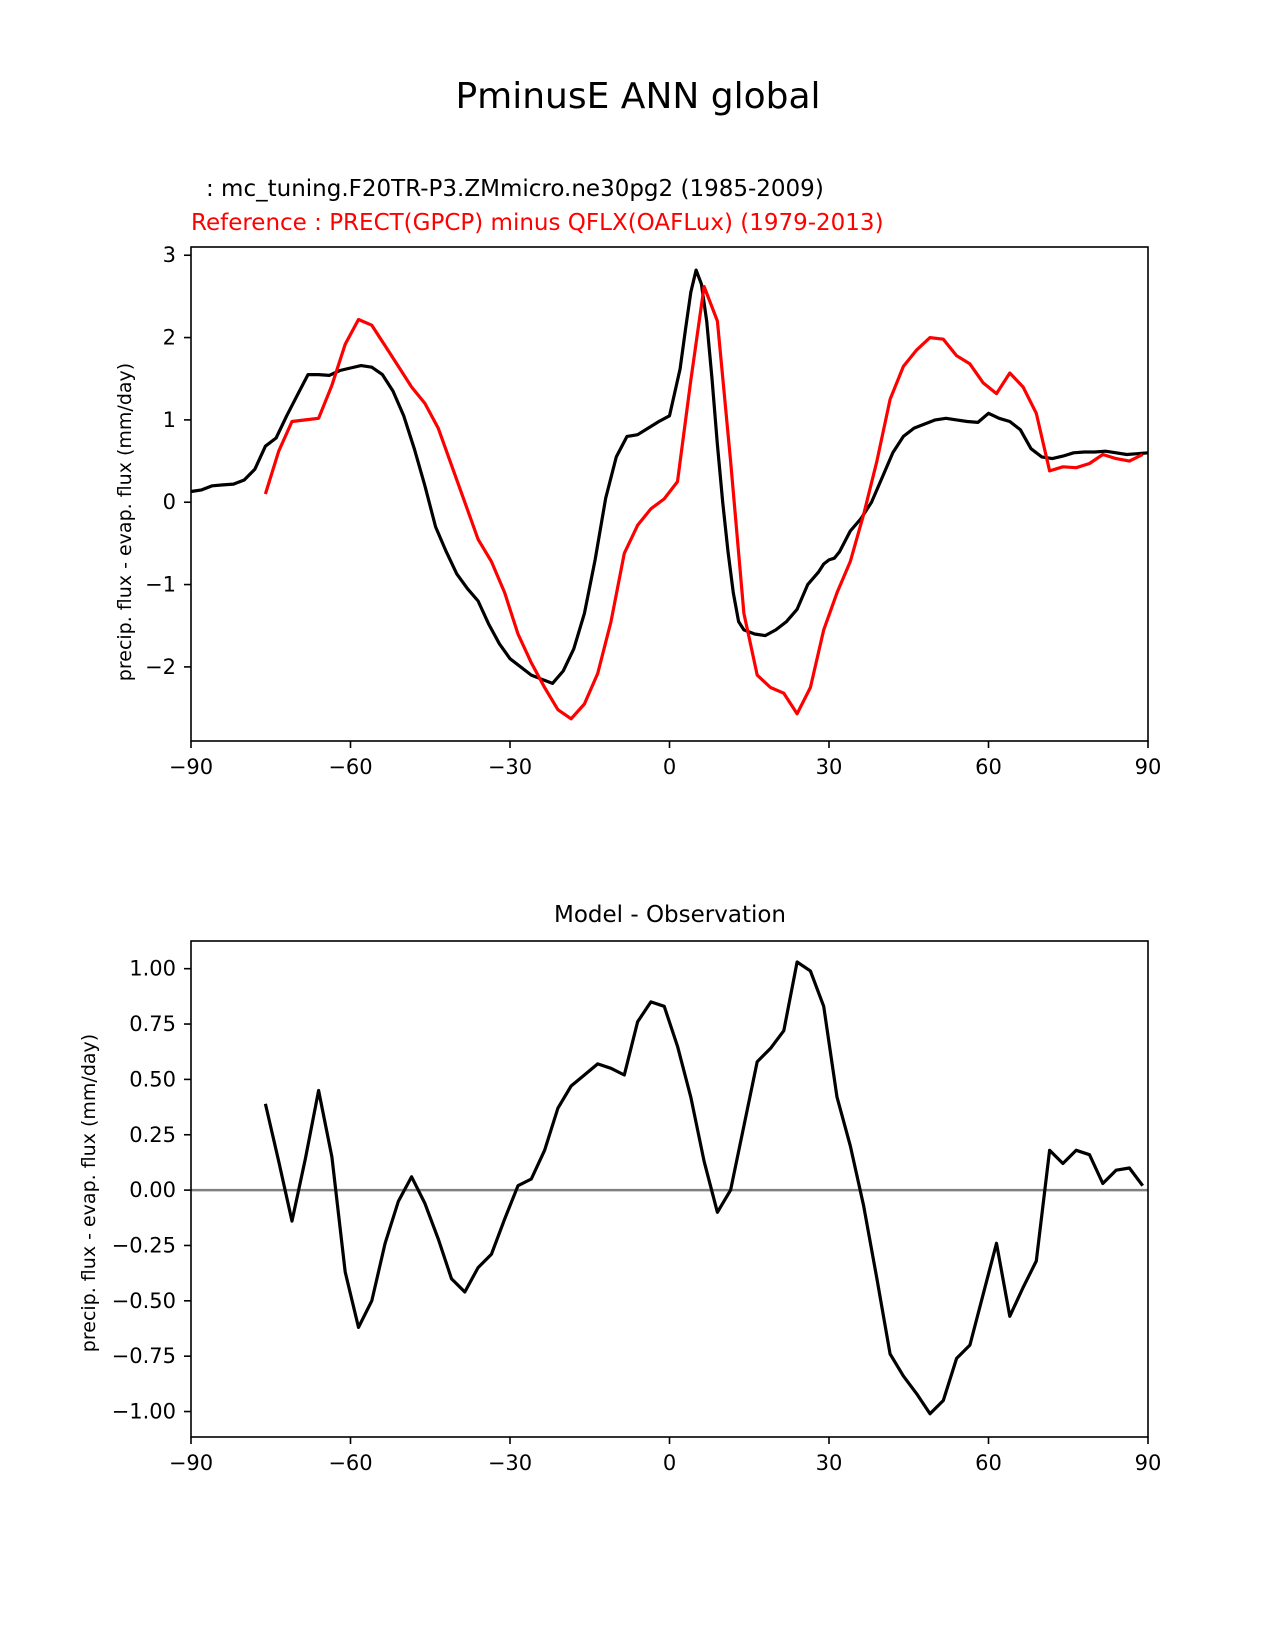 This screenshot has width=1275, height=1650. I want to click on bottom-y-tick-label: 0.25, so click(152, 1135).